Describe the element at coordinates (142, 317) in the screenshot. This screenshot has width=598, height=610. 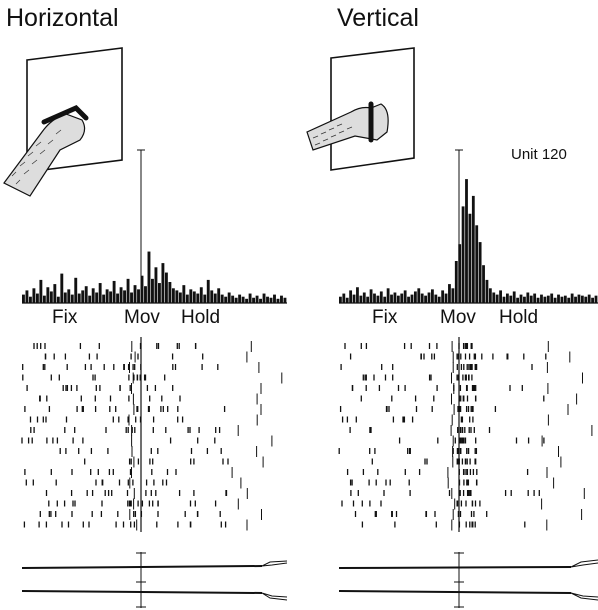
I see `epoch-label-mov: Mov` at that location.